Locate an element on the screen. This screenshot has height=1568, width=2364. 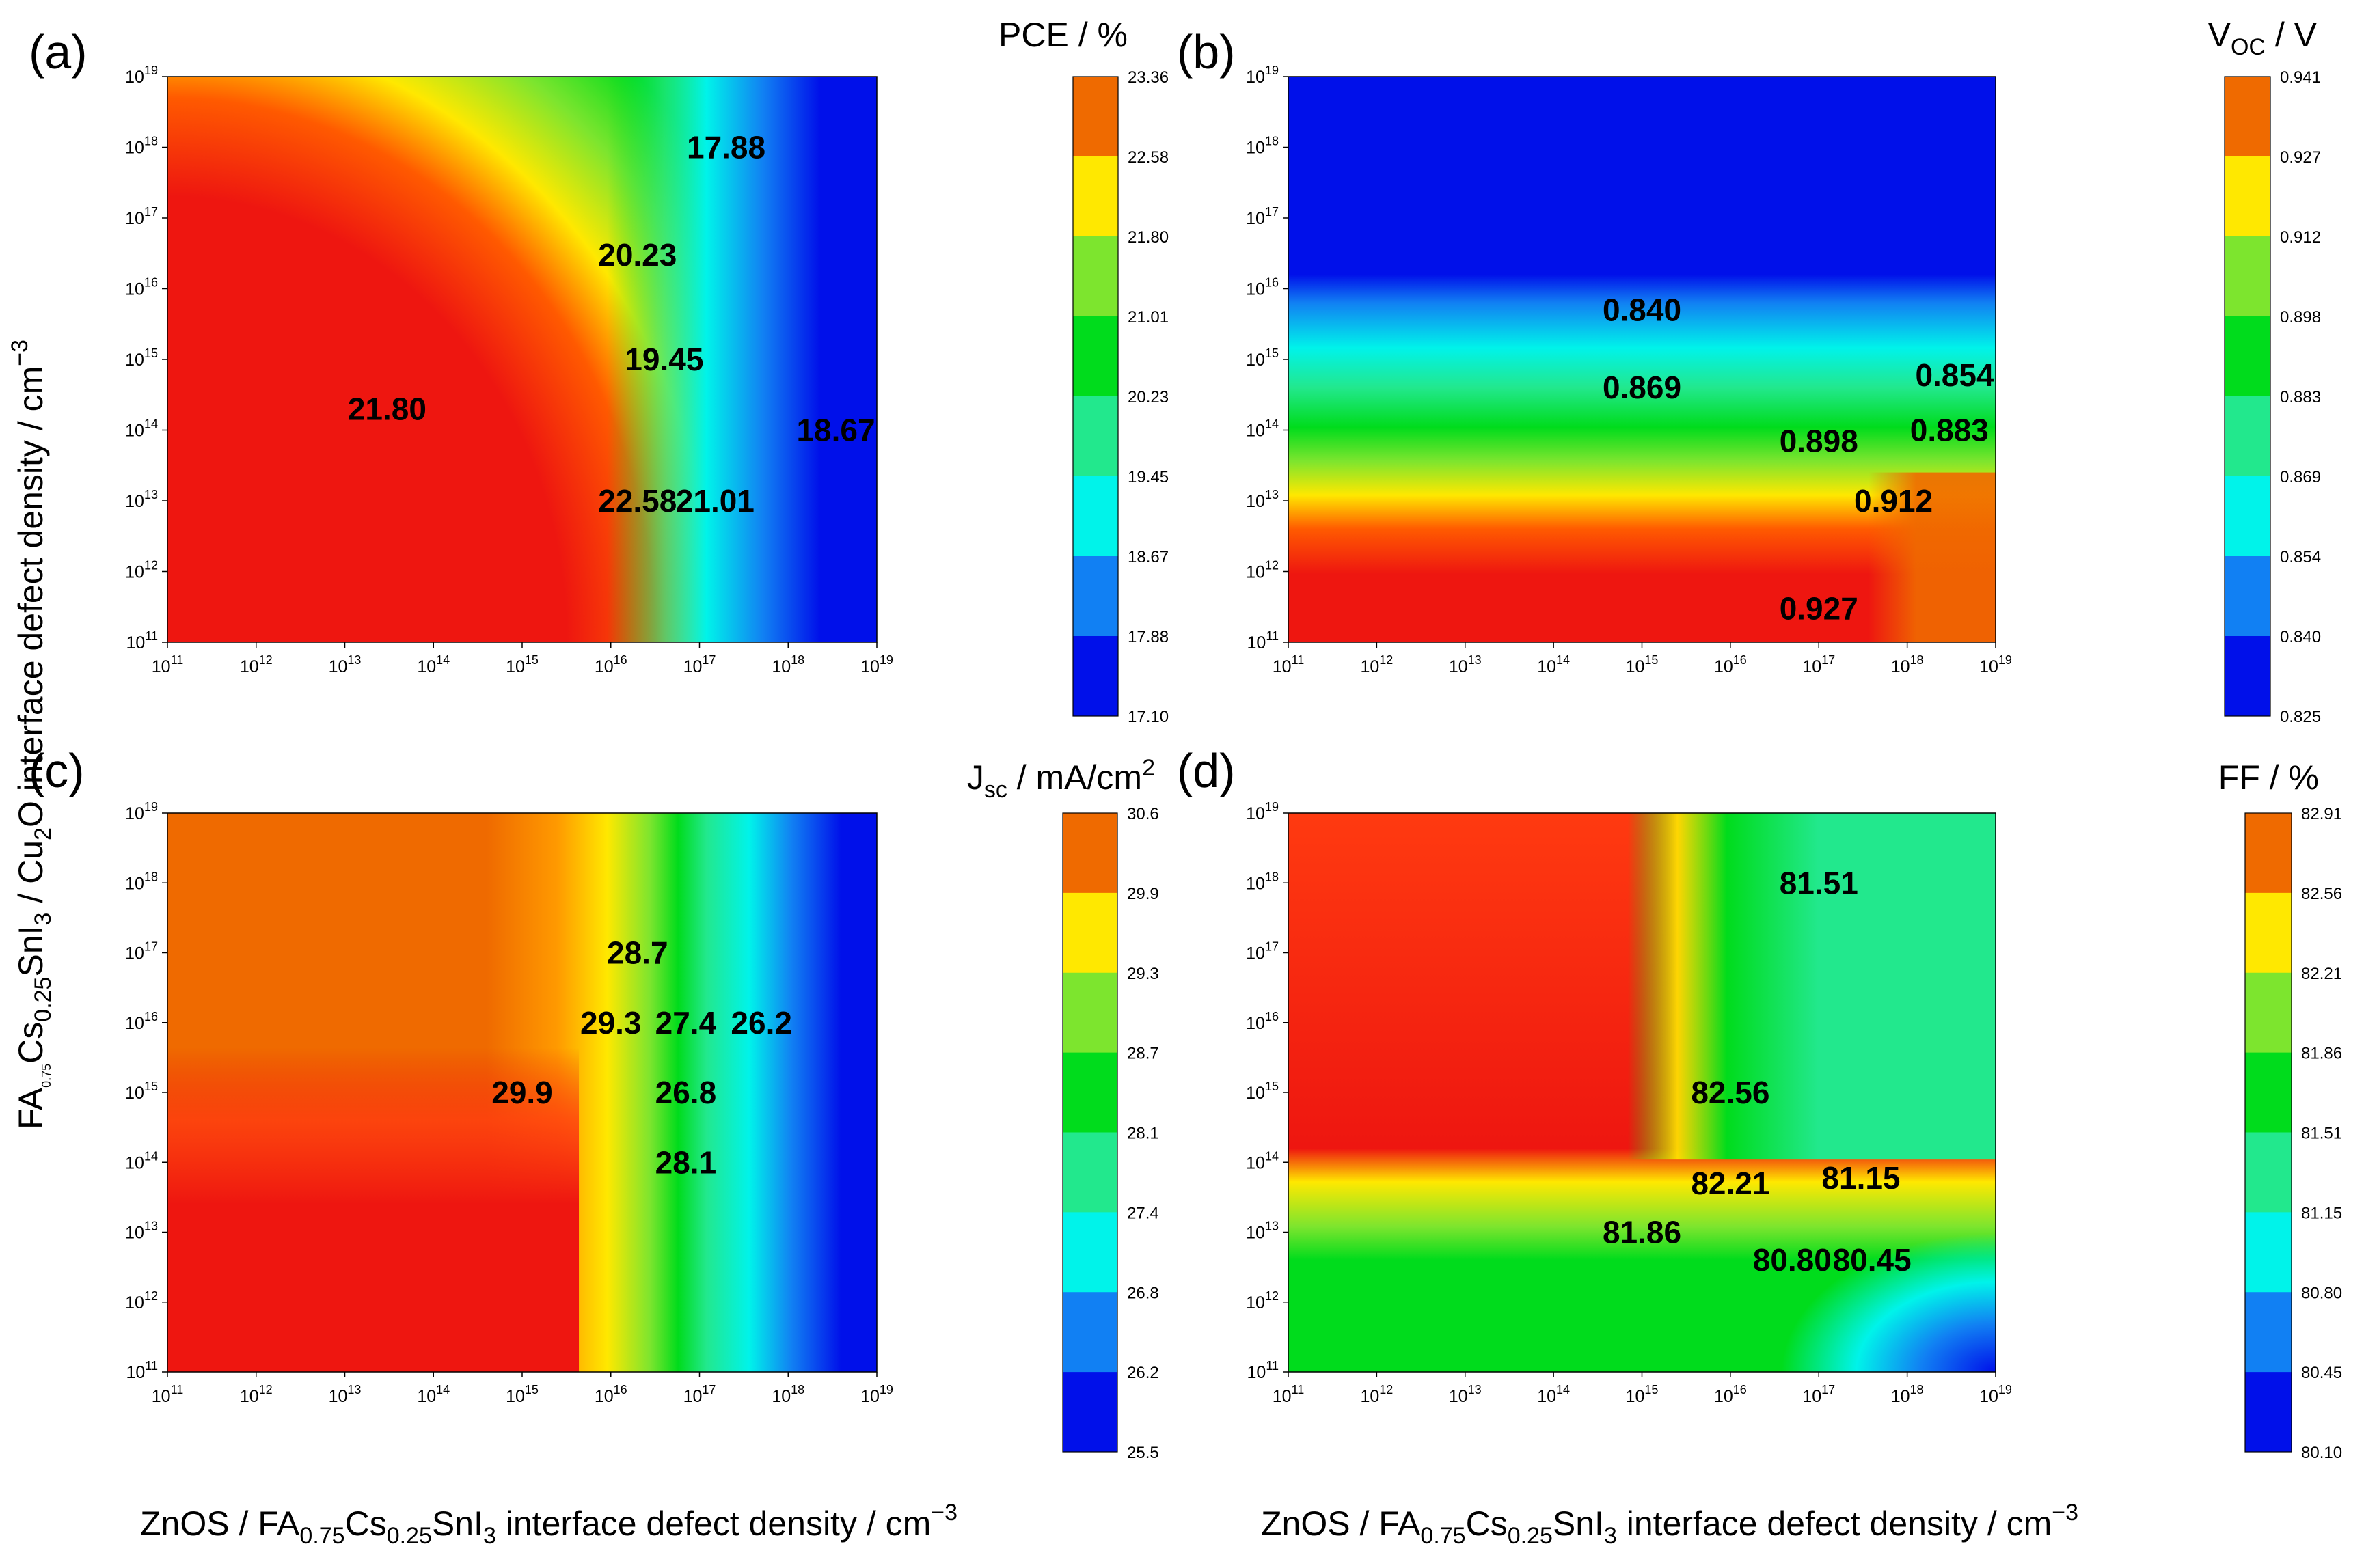
colorbar-tick-label: 28.7 is located at coordinates (1143, 1054).